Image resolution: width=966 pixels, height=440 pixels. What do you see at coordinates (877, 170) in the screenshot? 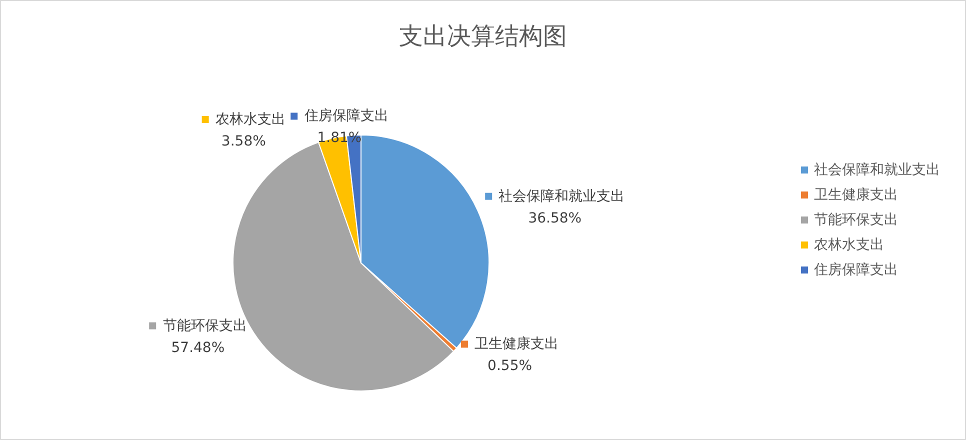
I see `category-label: 社会保障和就业支出` at bounding box center [877, 170].